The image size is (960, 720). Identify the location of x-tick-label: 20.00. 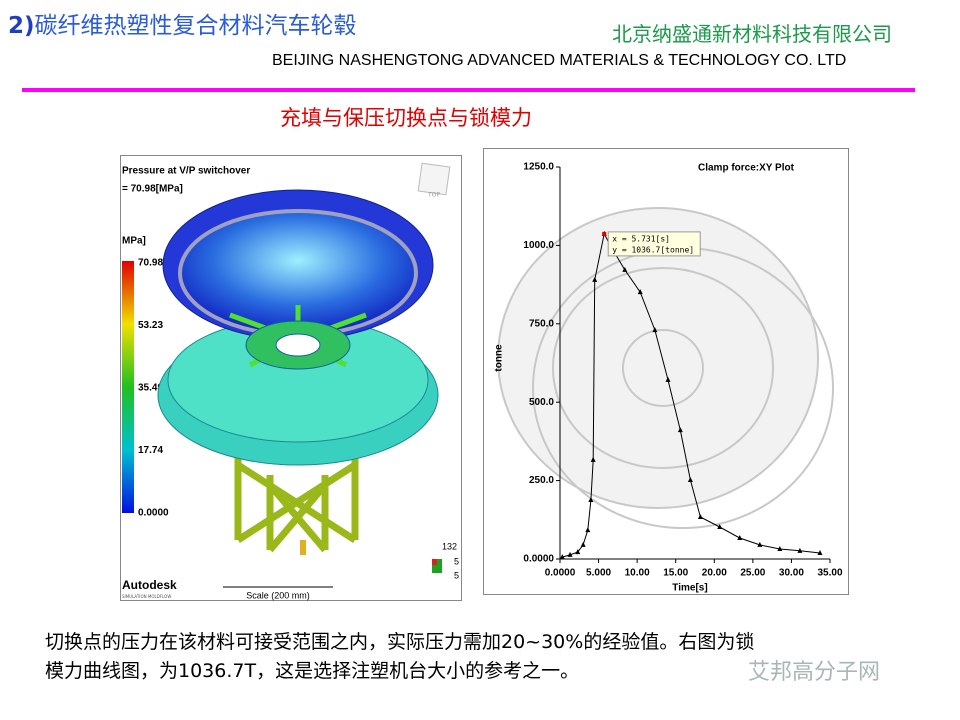
(714, 573).